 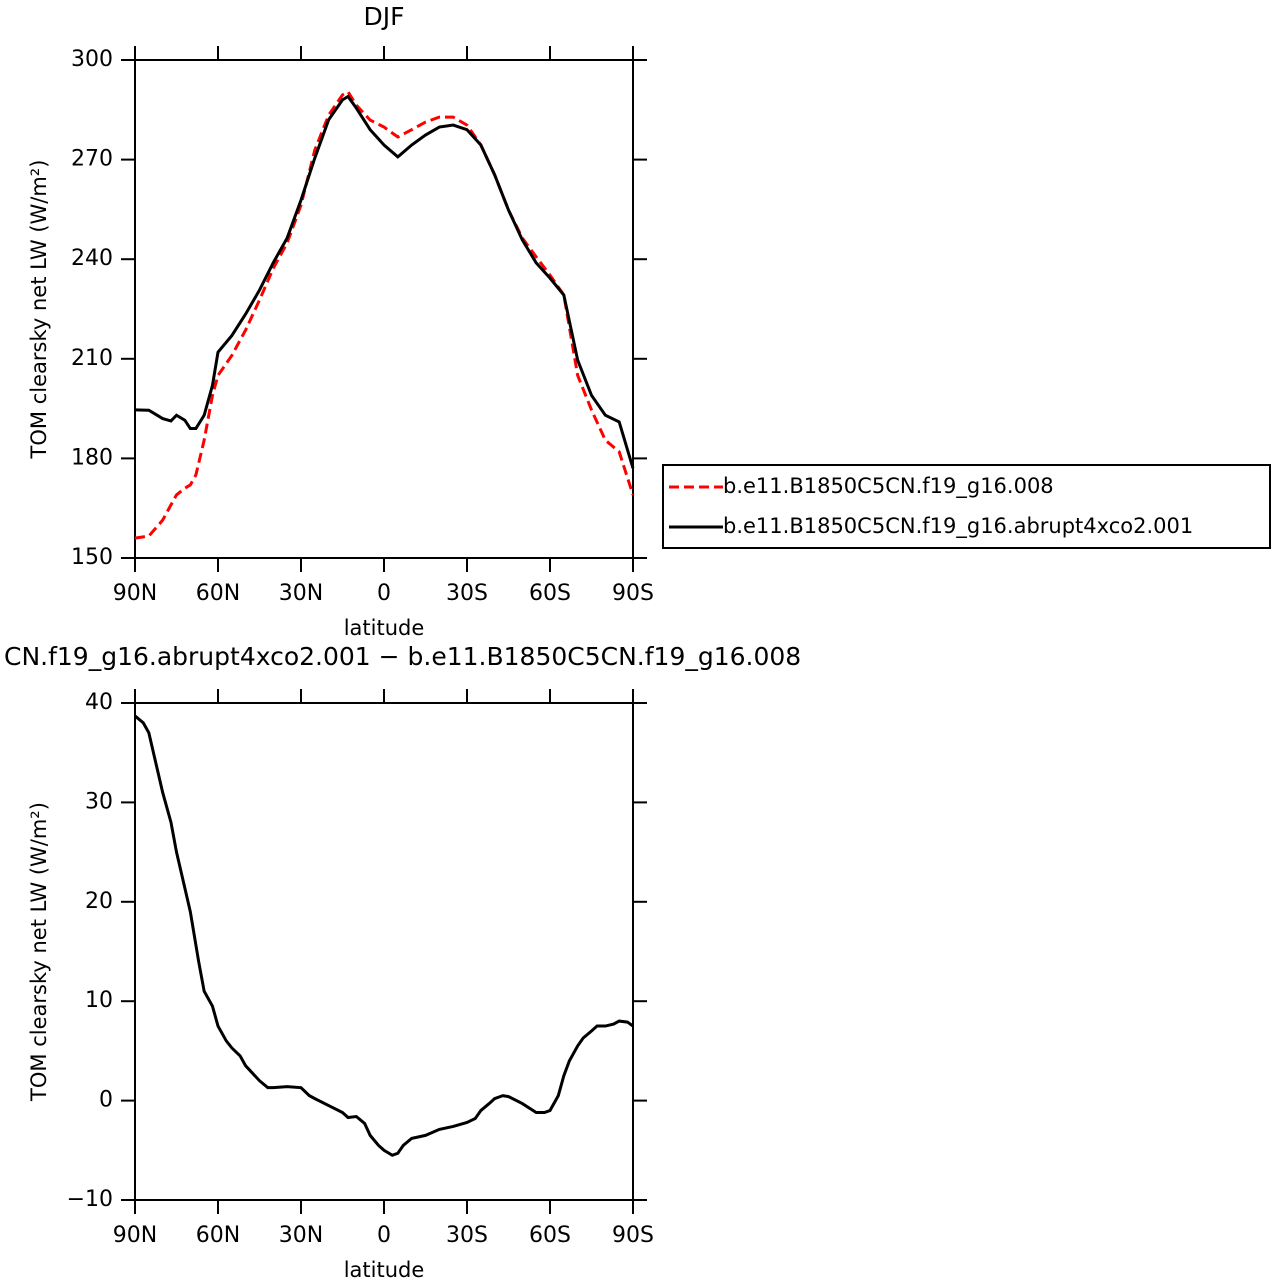 I want to click on y-tick-label: 30, so click(x=99, y=801).